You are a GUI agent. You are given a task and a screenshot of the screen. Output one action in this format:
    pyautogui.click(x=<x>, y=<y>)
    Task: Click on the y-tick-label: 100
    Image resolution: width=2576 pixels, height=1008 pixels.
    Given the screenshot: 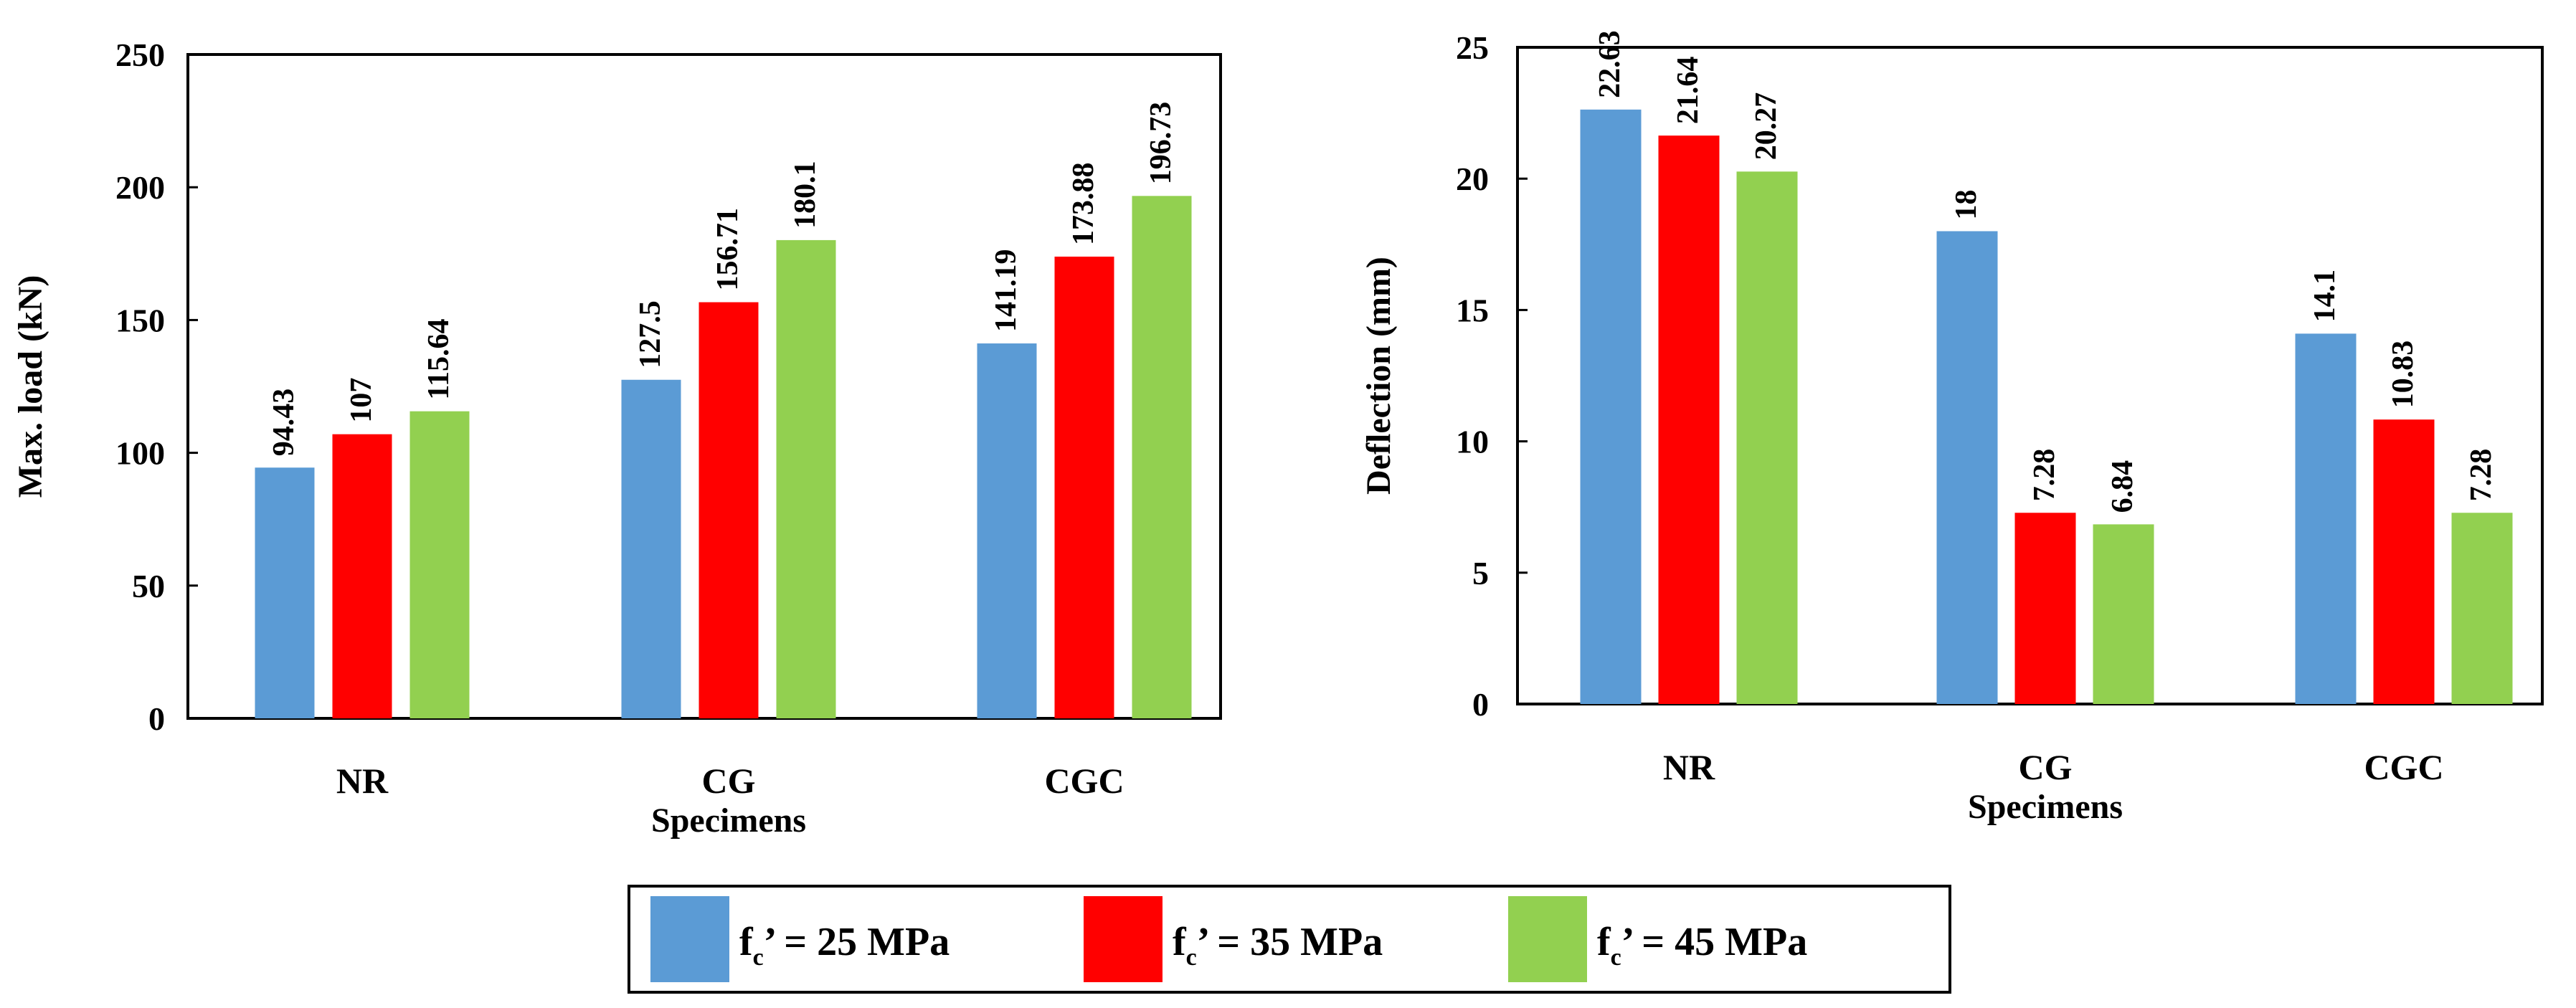 What is the action you would take?
    pyautogui.click(x=140, y=453)
    